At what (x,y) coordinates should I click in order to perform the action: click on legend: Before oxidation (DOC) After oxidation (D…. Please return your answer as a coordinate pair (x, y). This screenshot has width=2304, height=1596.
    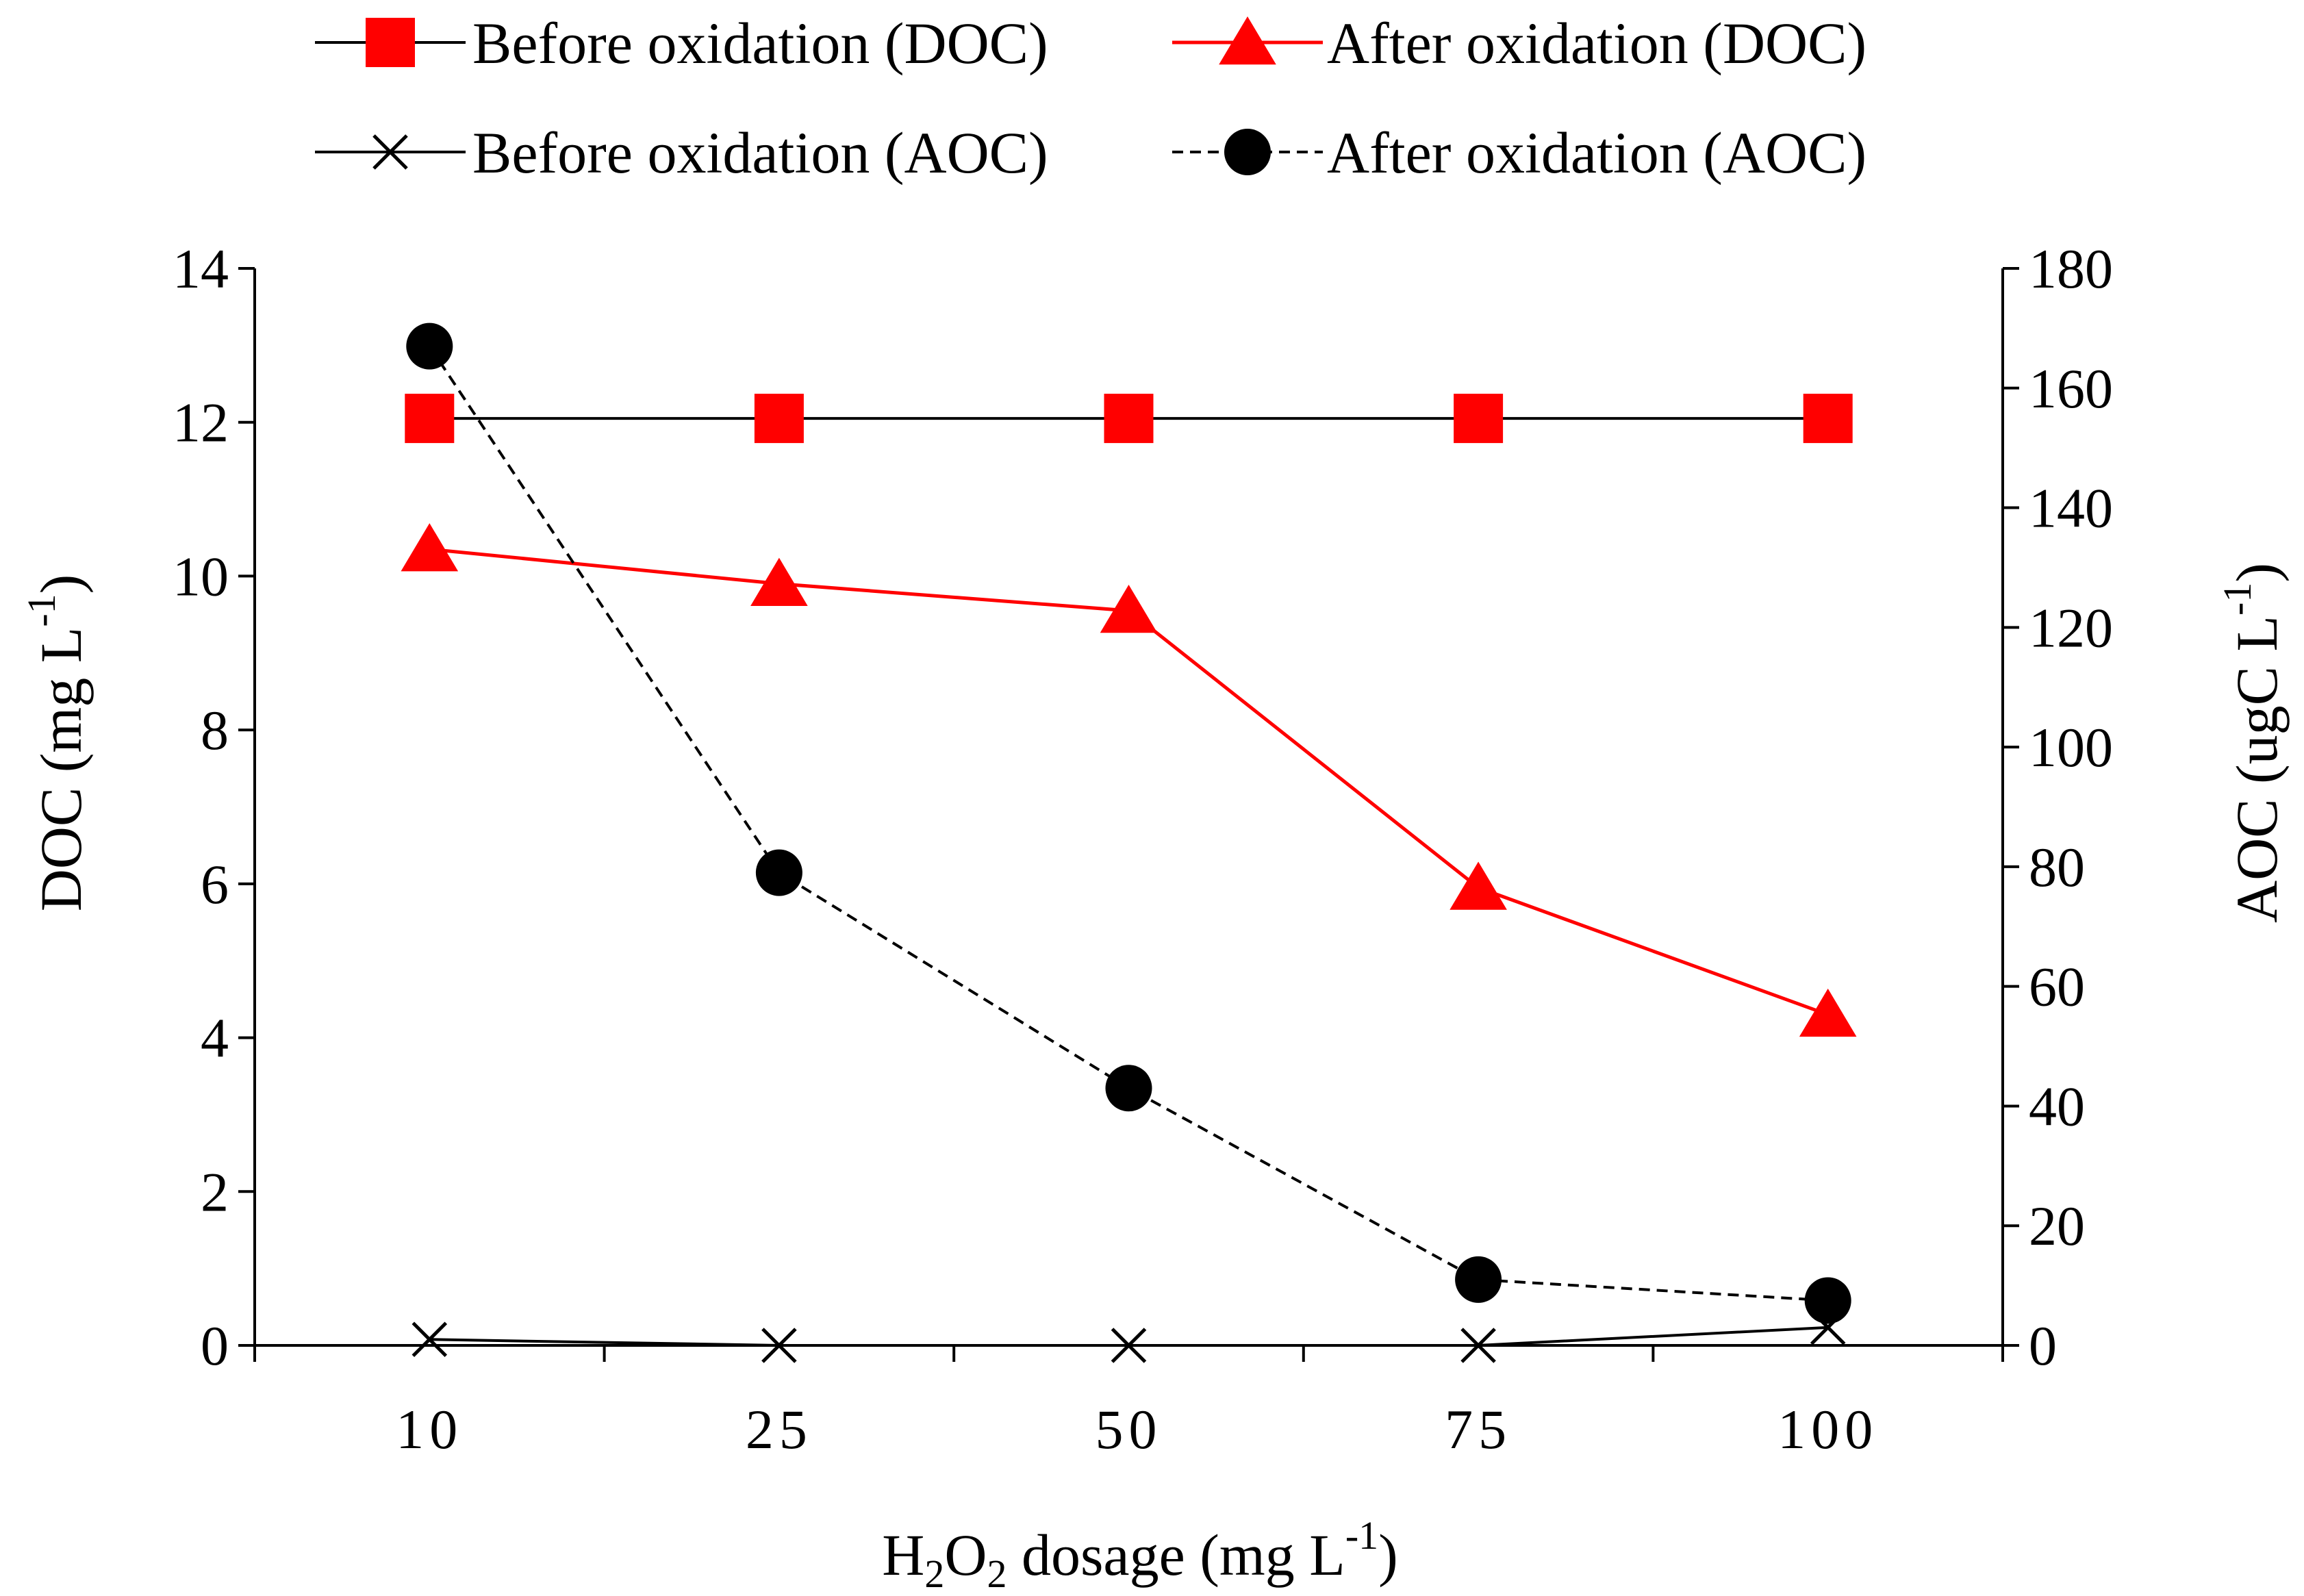
    Looking at the image, I should click on (1091, 98).